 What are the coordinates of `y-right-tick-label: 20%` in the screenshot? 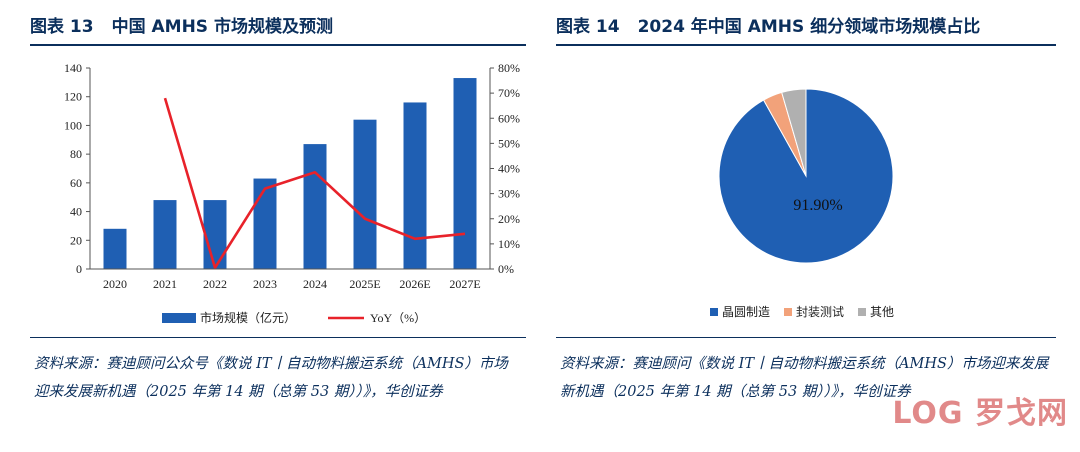 It's located at (509, 219).